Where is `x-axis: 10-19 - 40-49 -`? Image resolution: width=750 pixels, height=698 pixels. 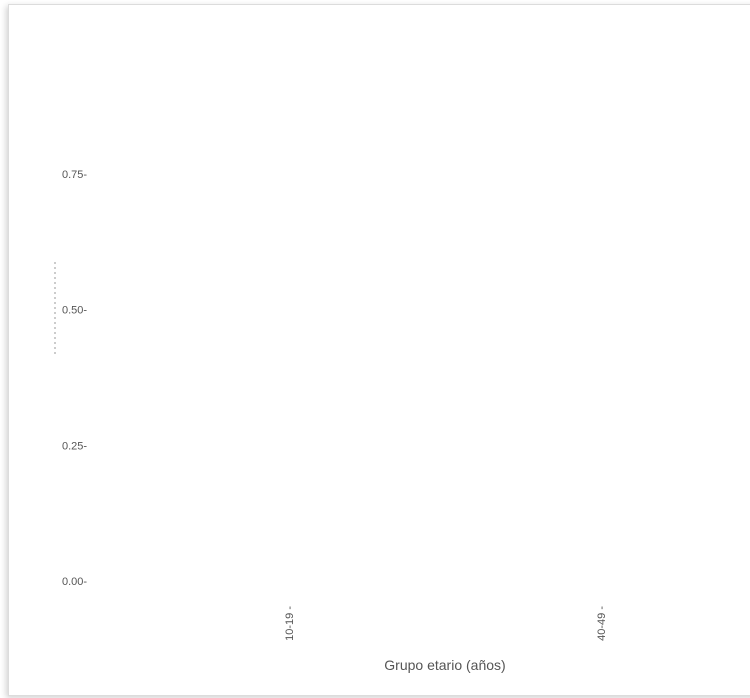
x-axis: 10-19 - 40-49 - is located at coordinates (446, 623).